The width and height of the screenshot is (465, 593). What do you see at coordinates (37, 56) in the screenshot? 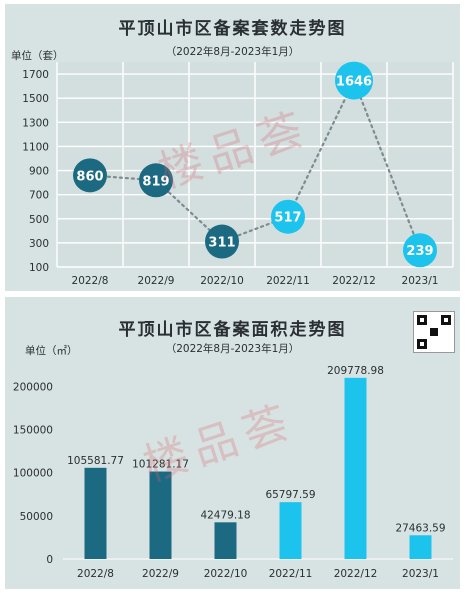
I see `units-chart-unit: 单位（套）` at bounding box center [37, 56].